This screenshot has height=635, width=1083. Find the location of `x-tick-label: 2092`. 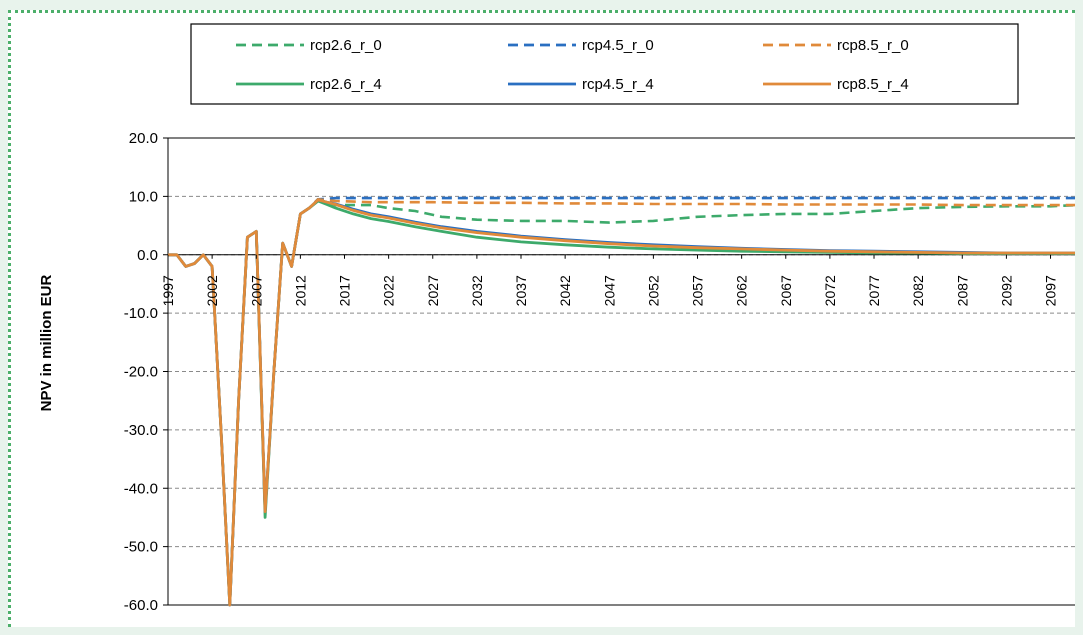

x-tick-label: 2092 is located at coordinates (1006, 290).